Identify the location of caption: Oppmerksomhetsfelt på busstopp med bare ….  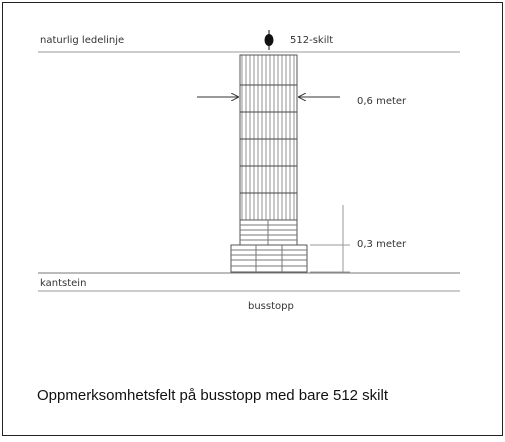
(213, 395).